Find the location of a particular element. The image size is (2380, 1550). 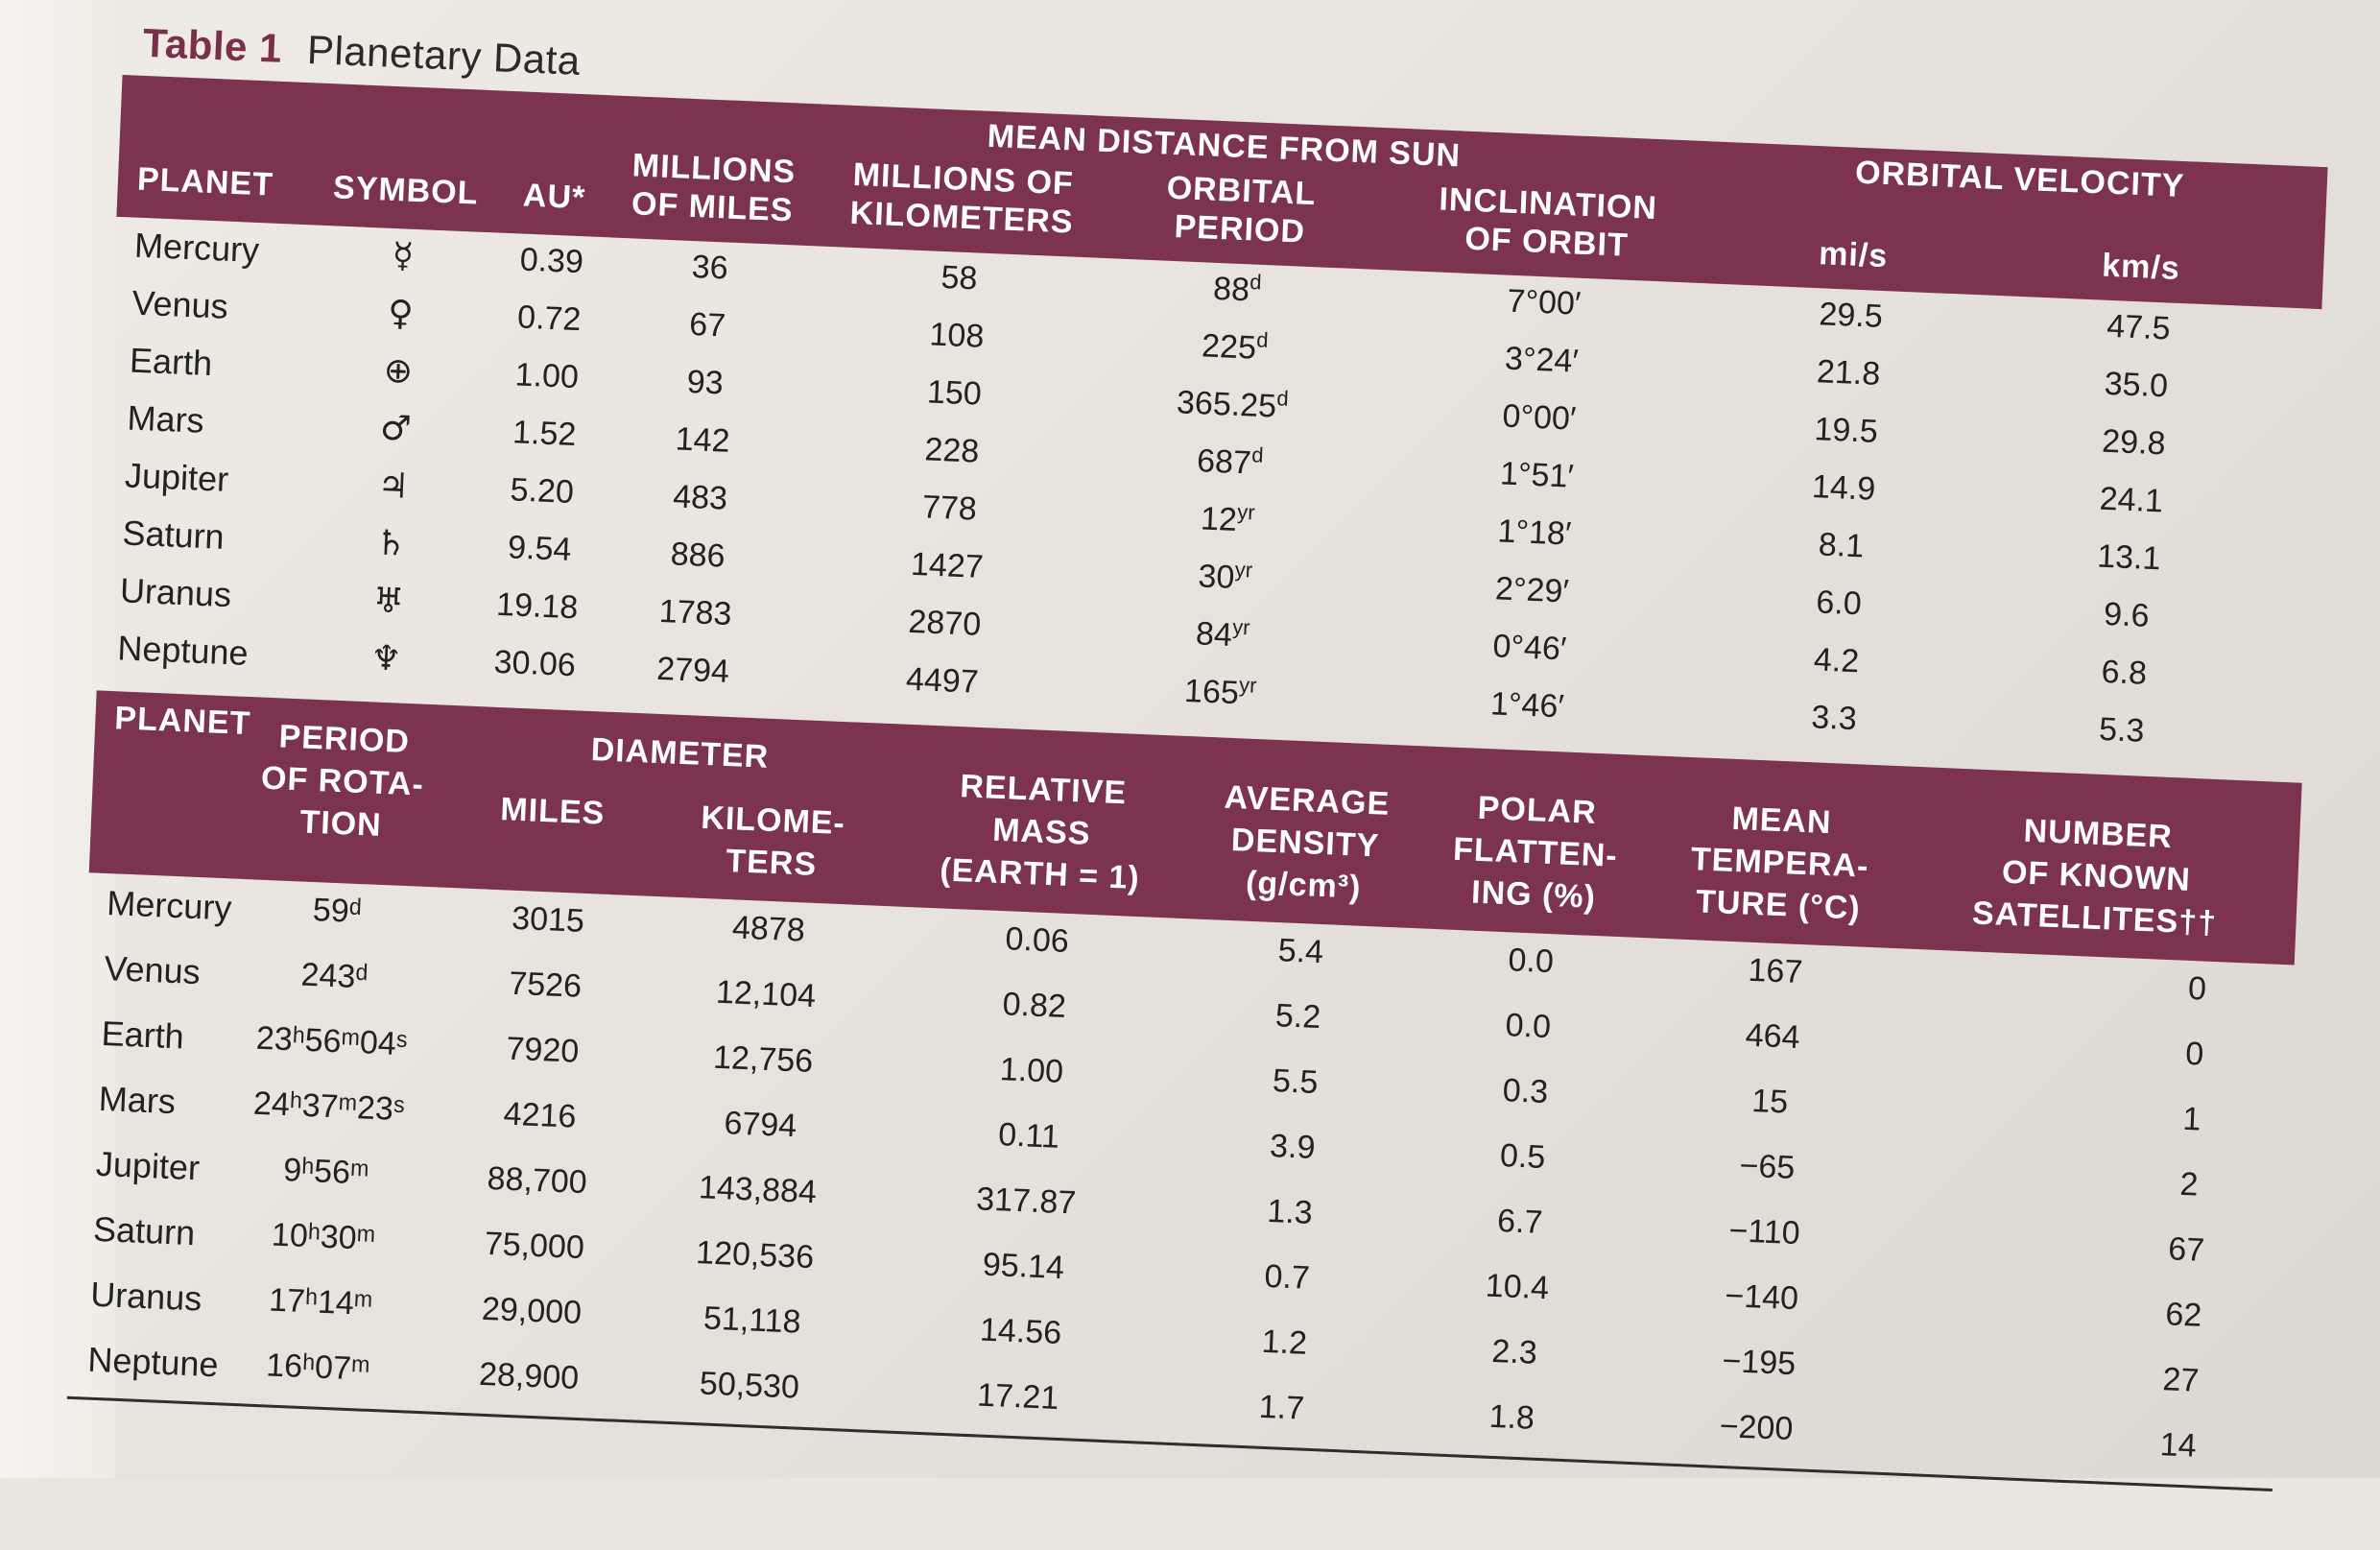

km-value: 4497 is located at coordinates (943, 681).